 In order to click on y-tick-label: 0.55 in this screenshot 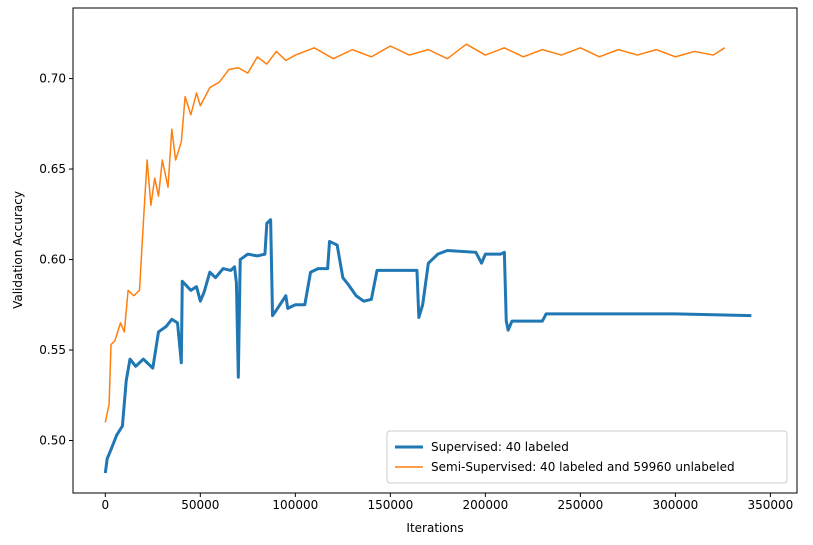, I will do `click(52, 350)`.